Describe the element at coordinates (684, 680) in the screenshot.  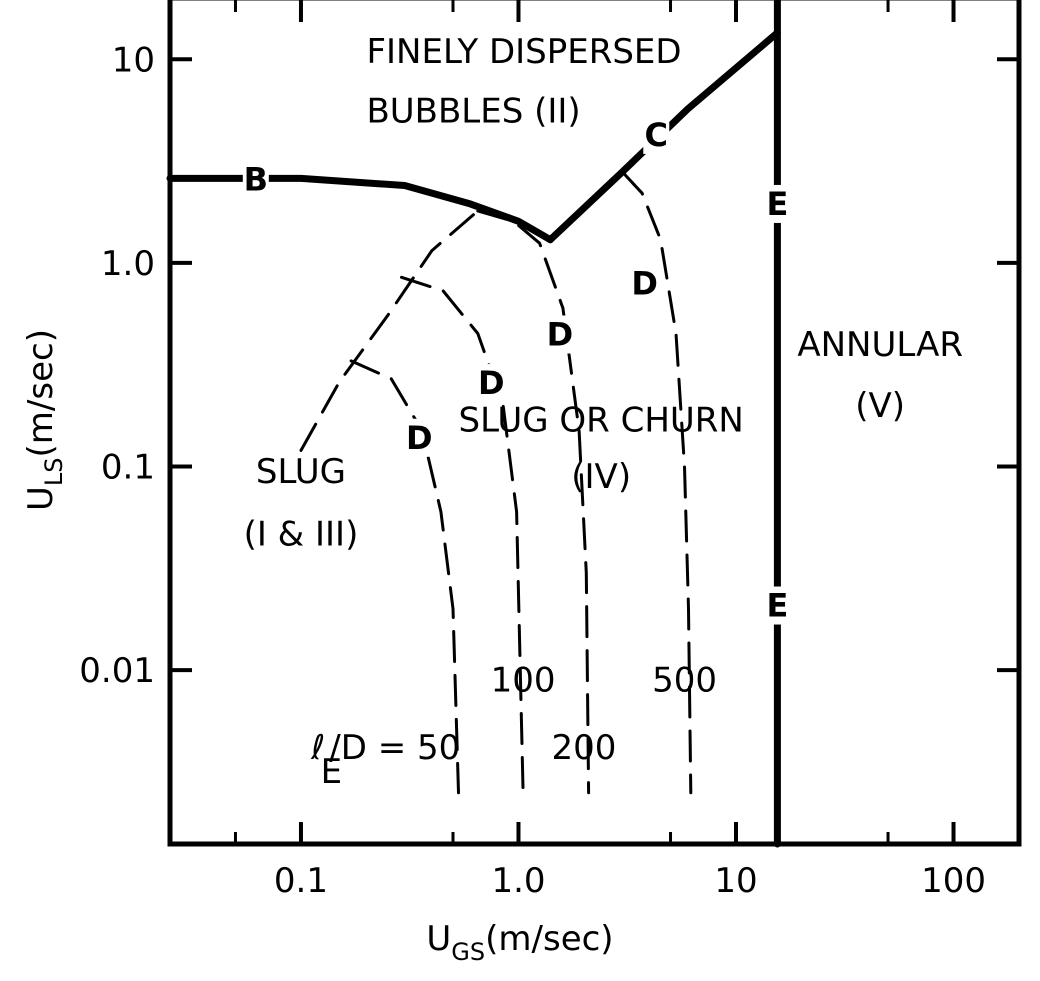
I see `region-label: 500` at that location.